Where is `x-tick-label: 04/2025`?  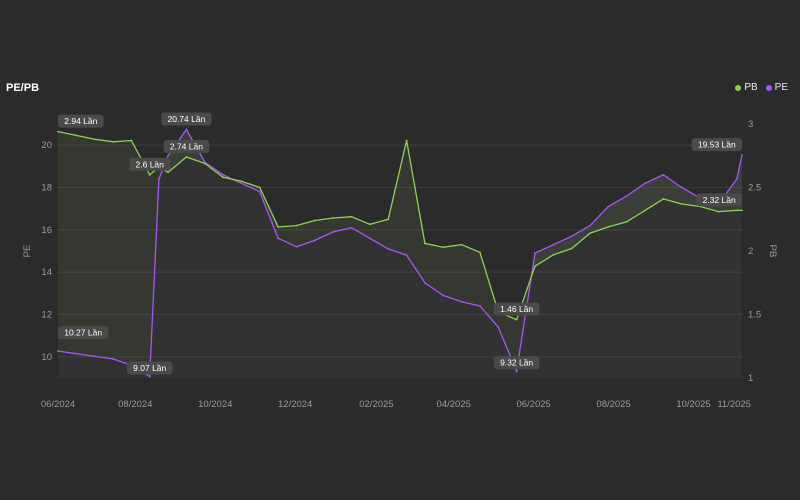 x-tick-label: 04/2025 is located at coordinates (454, 404).